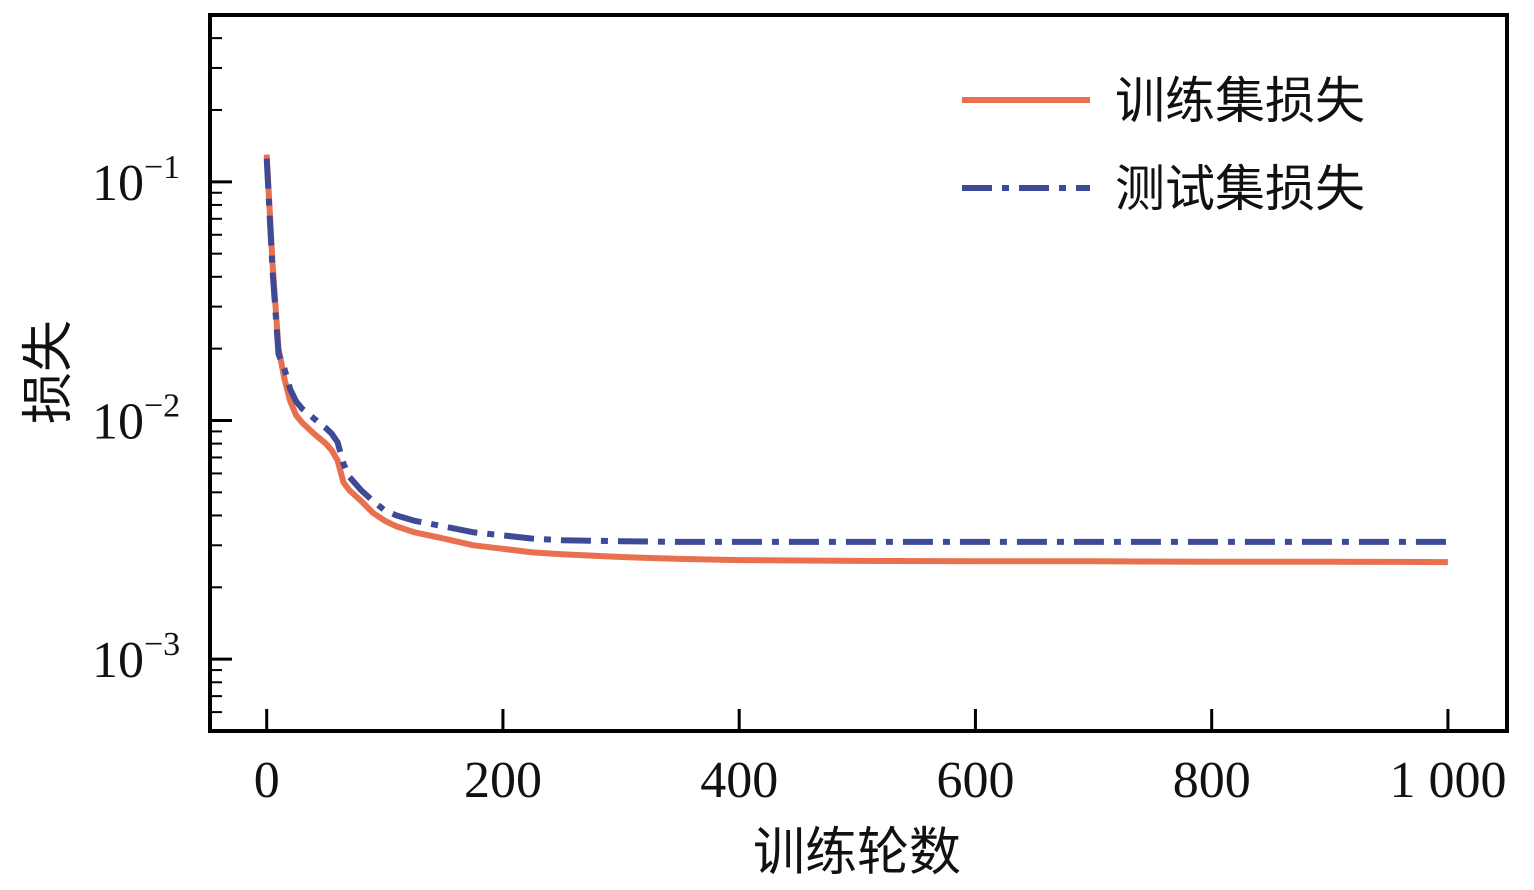  What do you see at coordinates (136, 657) in the screenshot?
I see `y-tick-label: 10⁻³` at bounding box center [136, 657].